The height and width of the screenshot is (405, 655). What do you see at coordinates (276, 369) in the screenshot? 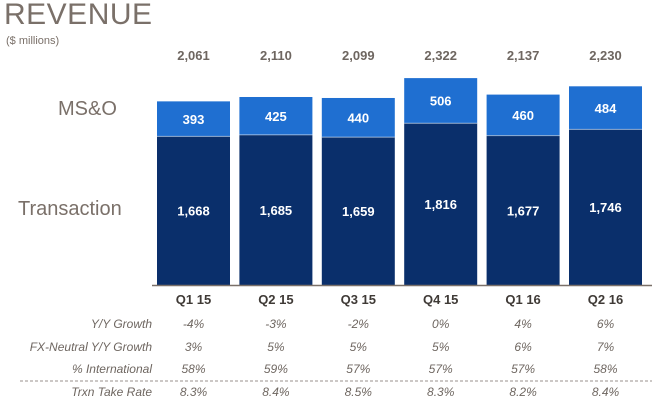
I see `table-cell-3-2: 59%` at bounding box center [276, 369].